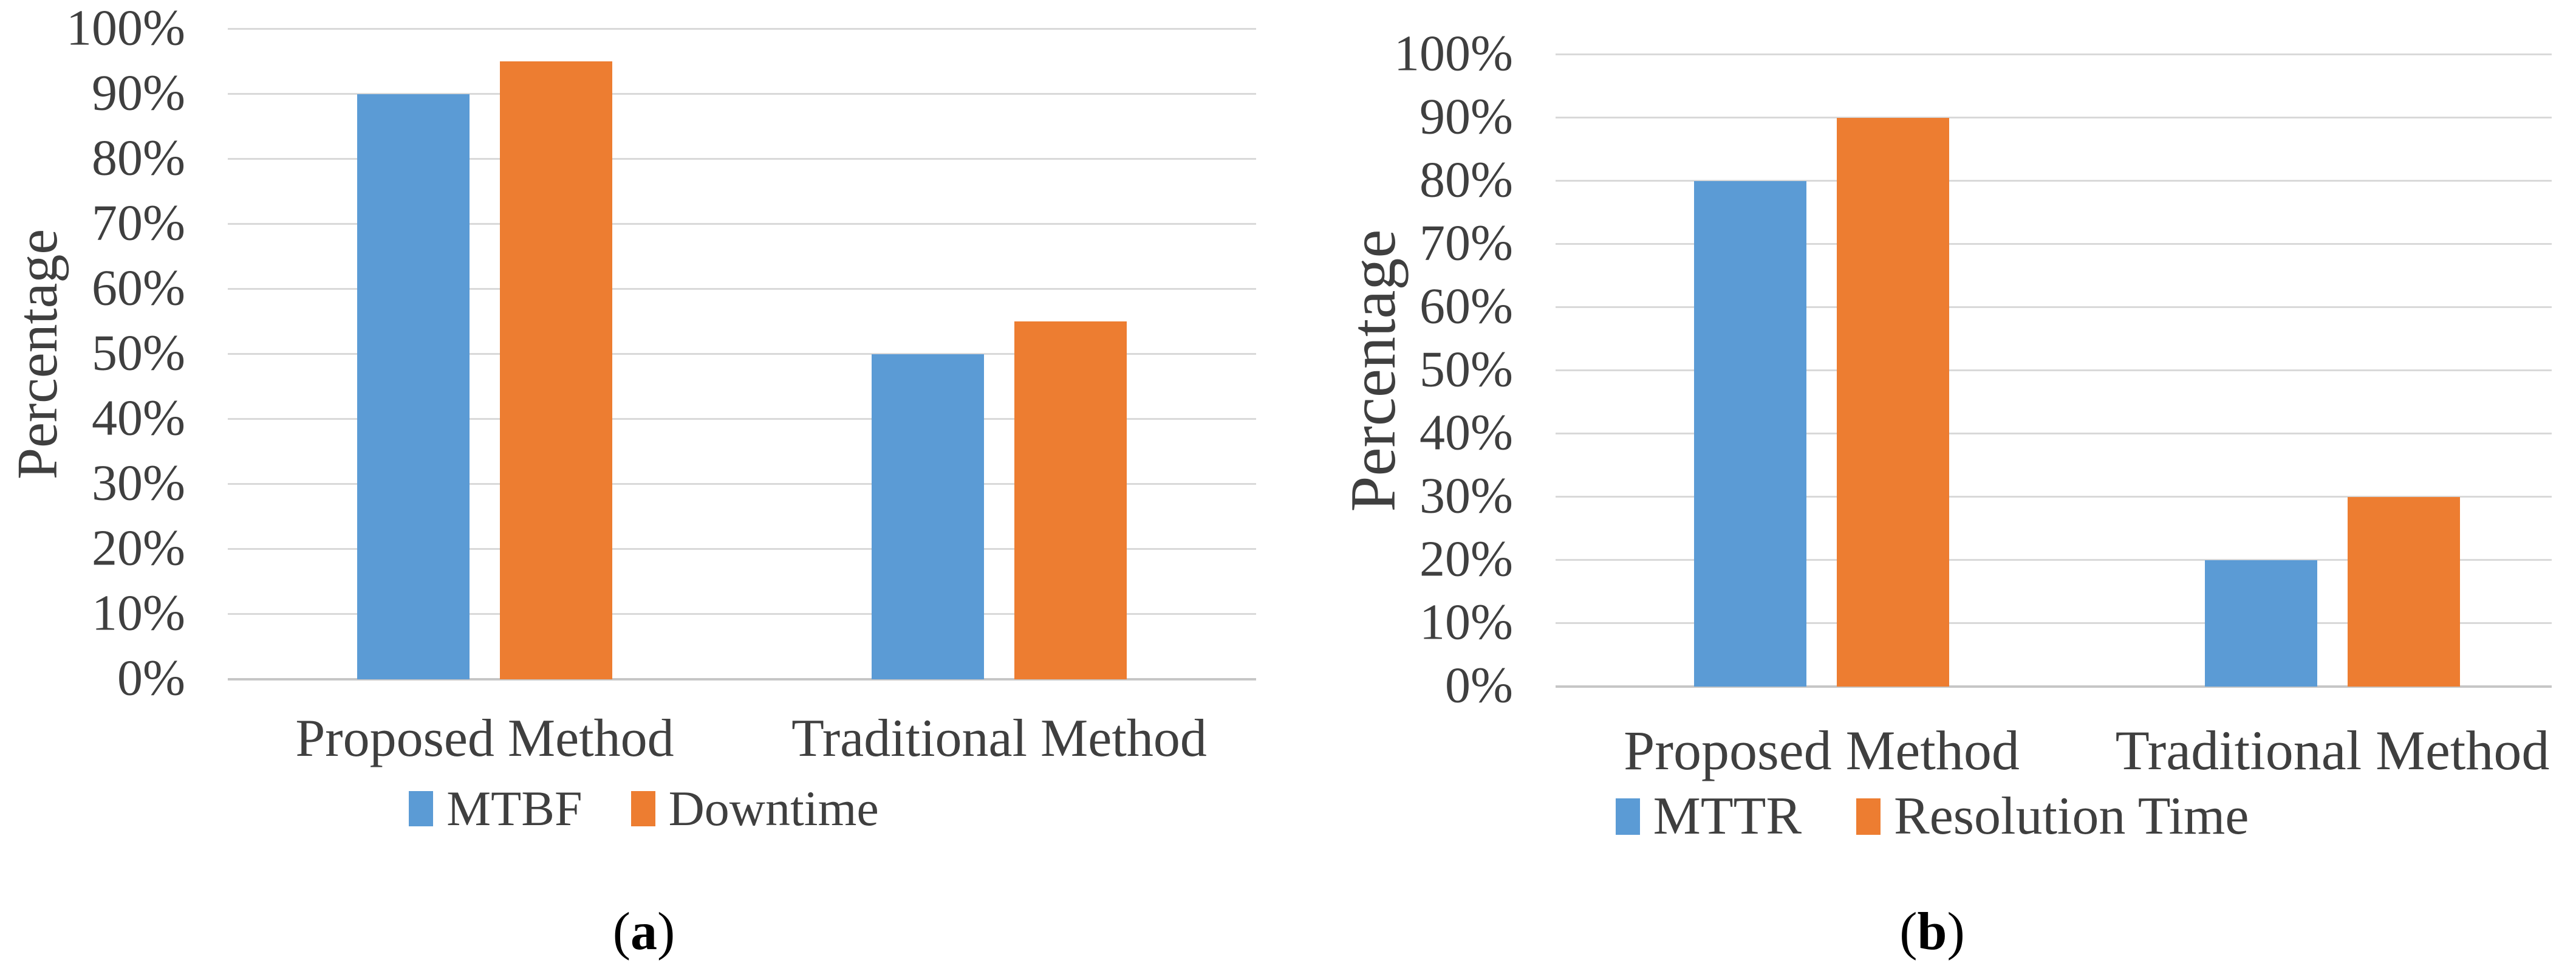 The width and height of the screenshot is (2576, 977). I want to click on legend-label: Downtime, so click(773, 808).